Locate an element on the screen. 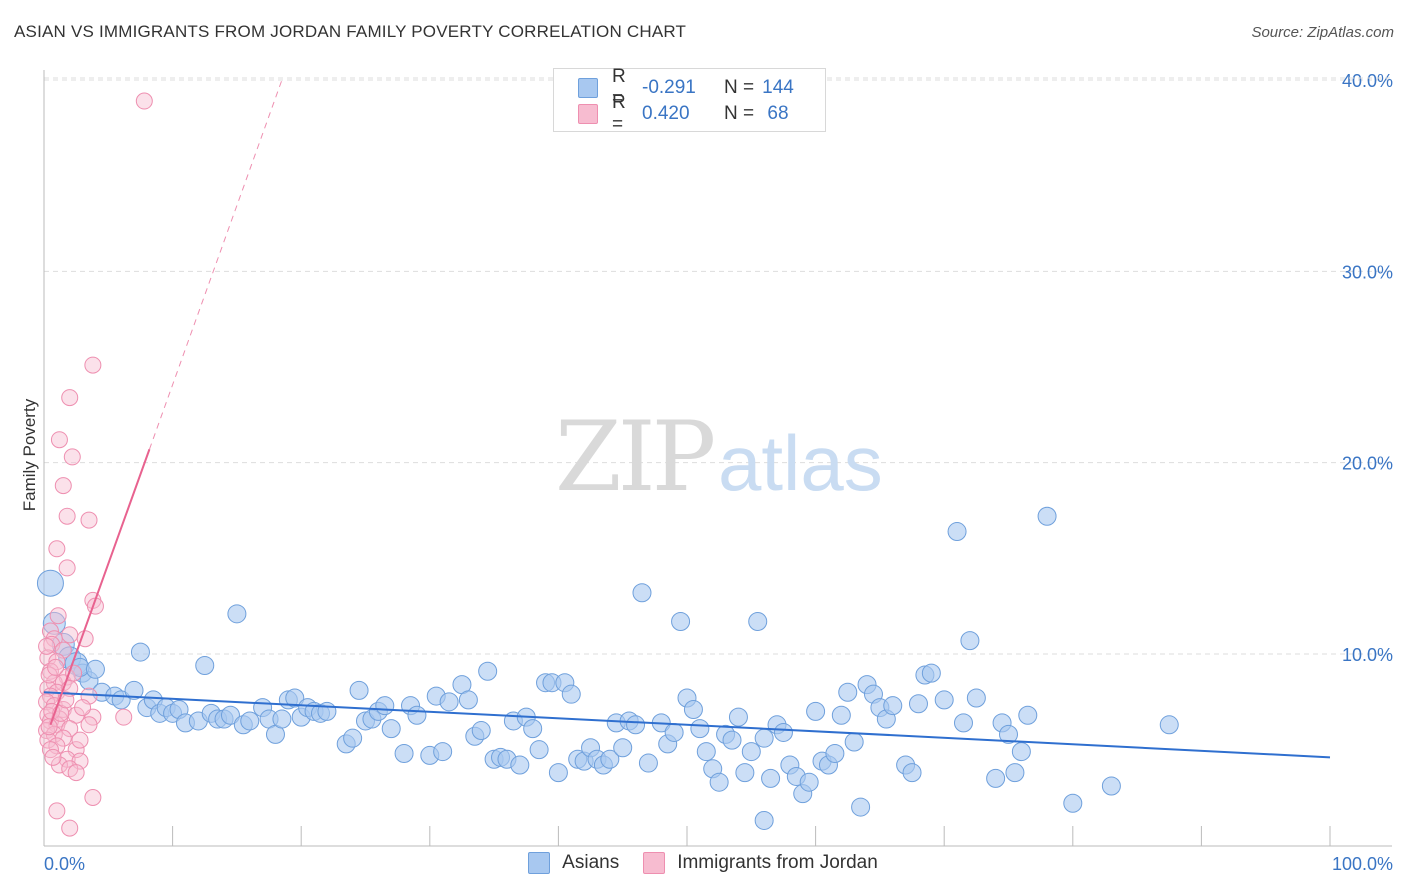 This screenshot has width=1406, height=892. y-tick-label: 10.0% is located at coordinates (1367, 655).